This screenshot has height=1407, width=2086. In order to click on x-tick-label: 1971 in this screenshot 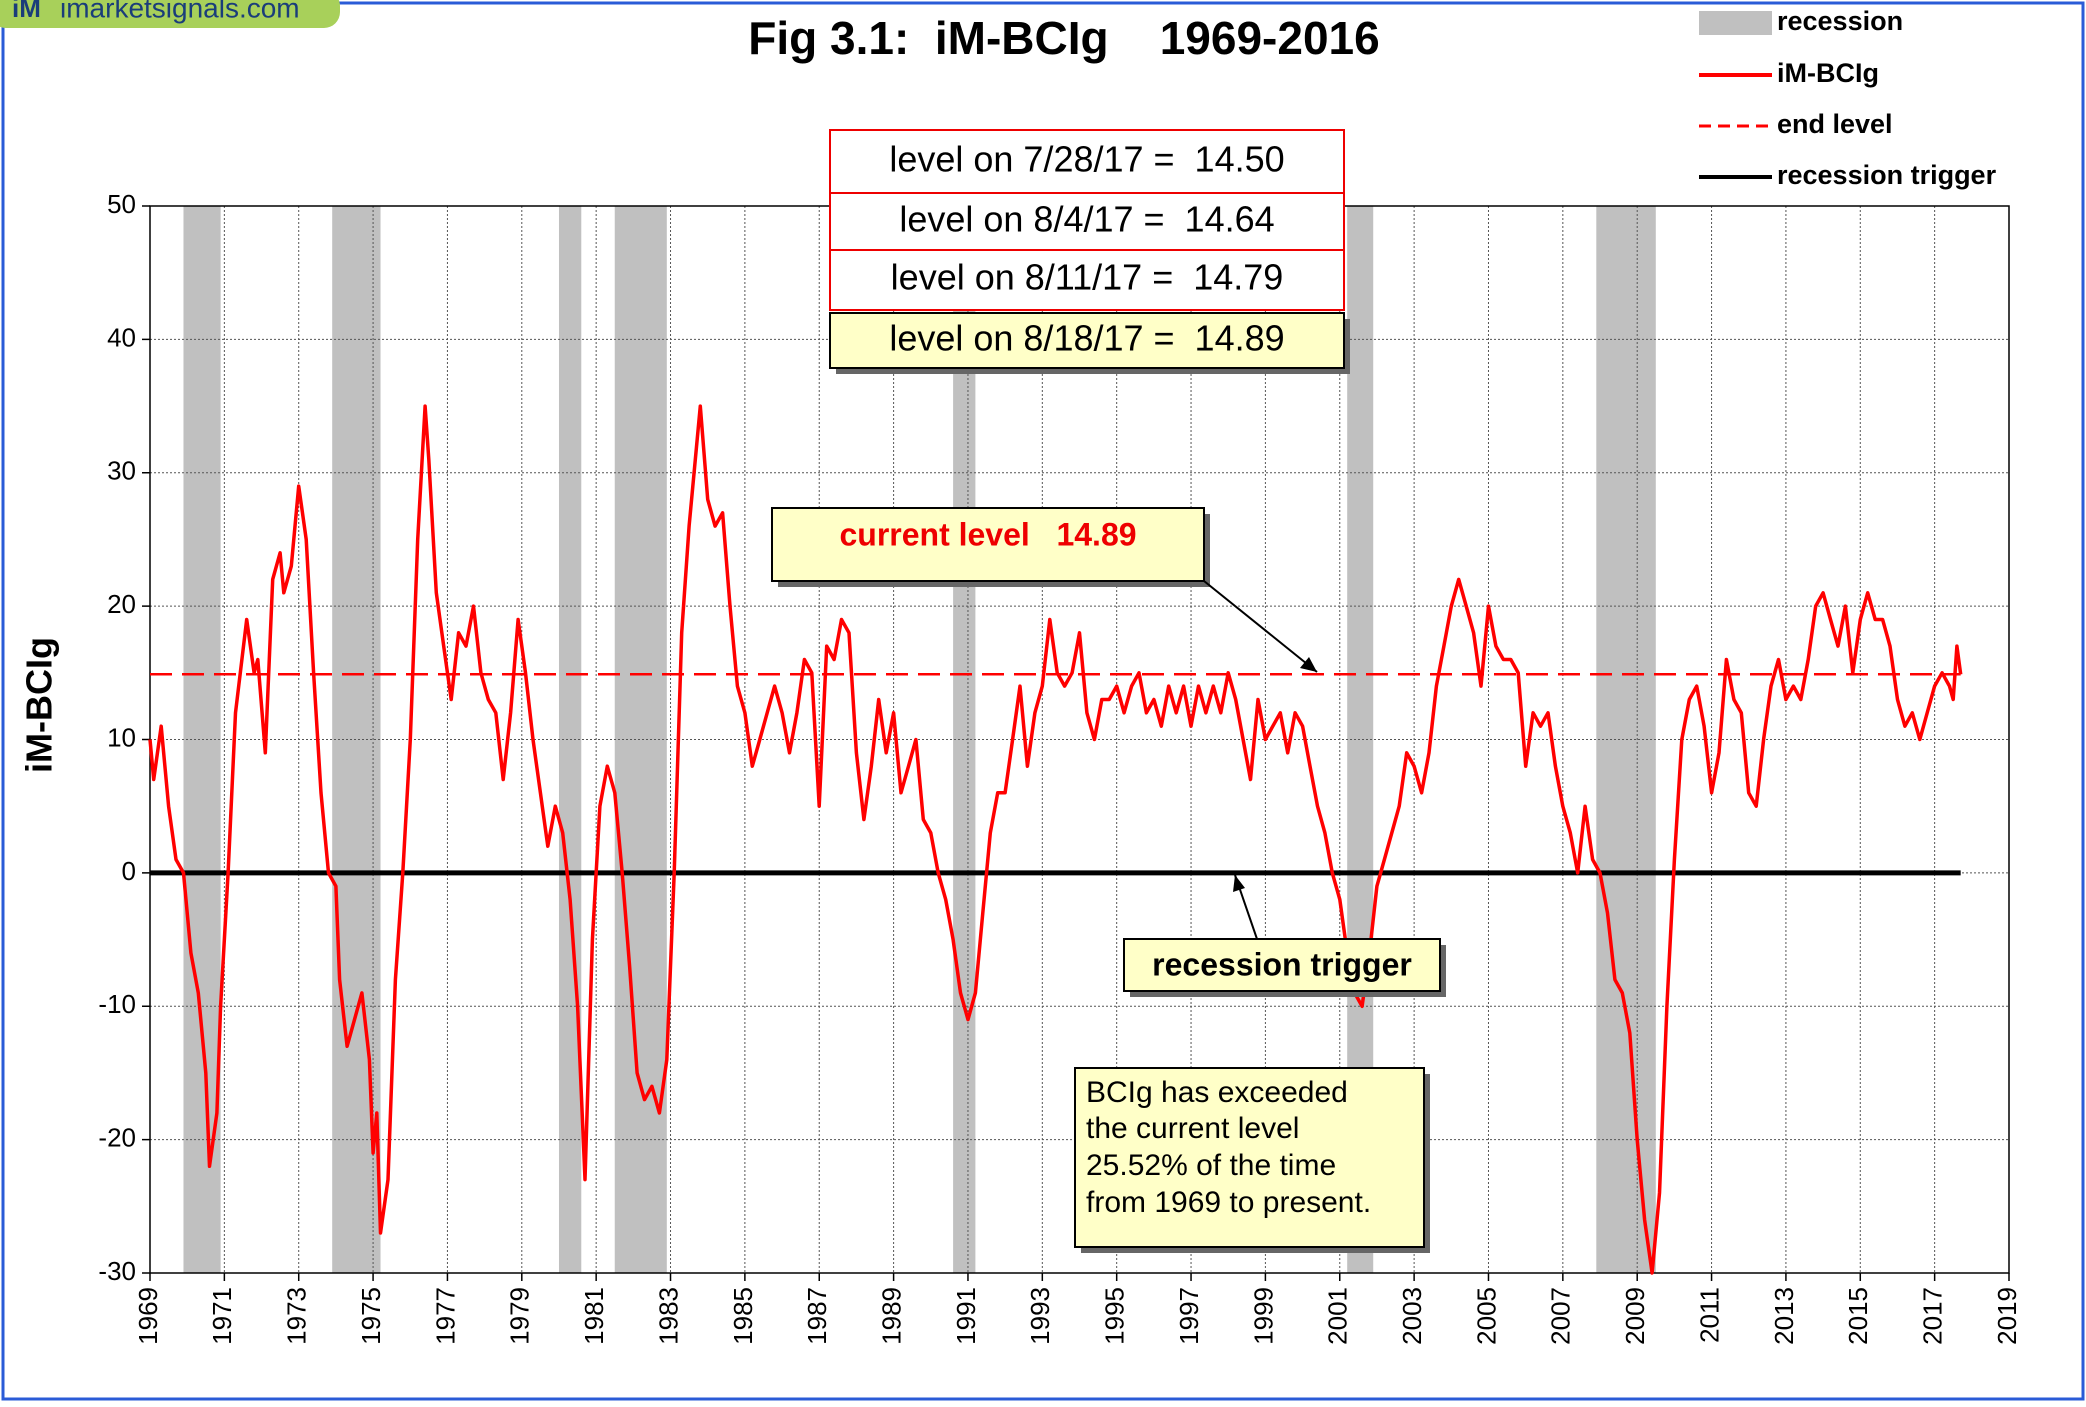, I will do `click(222, 1316)`.